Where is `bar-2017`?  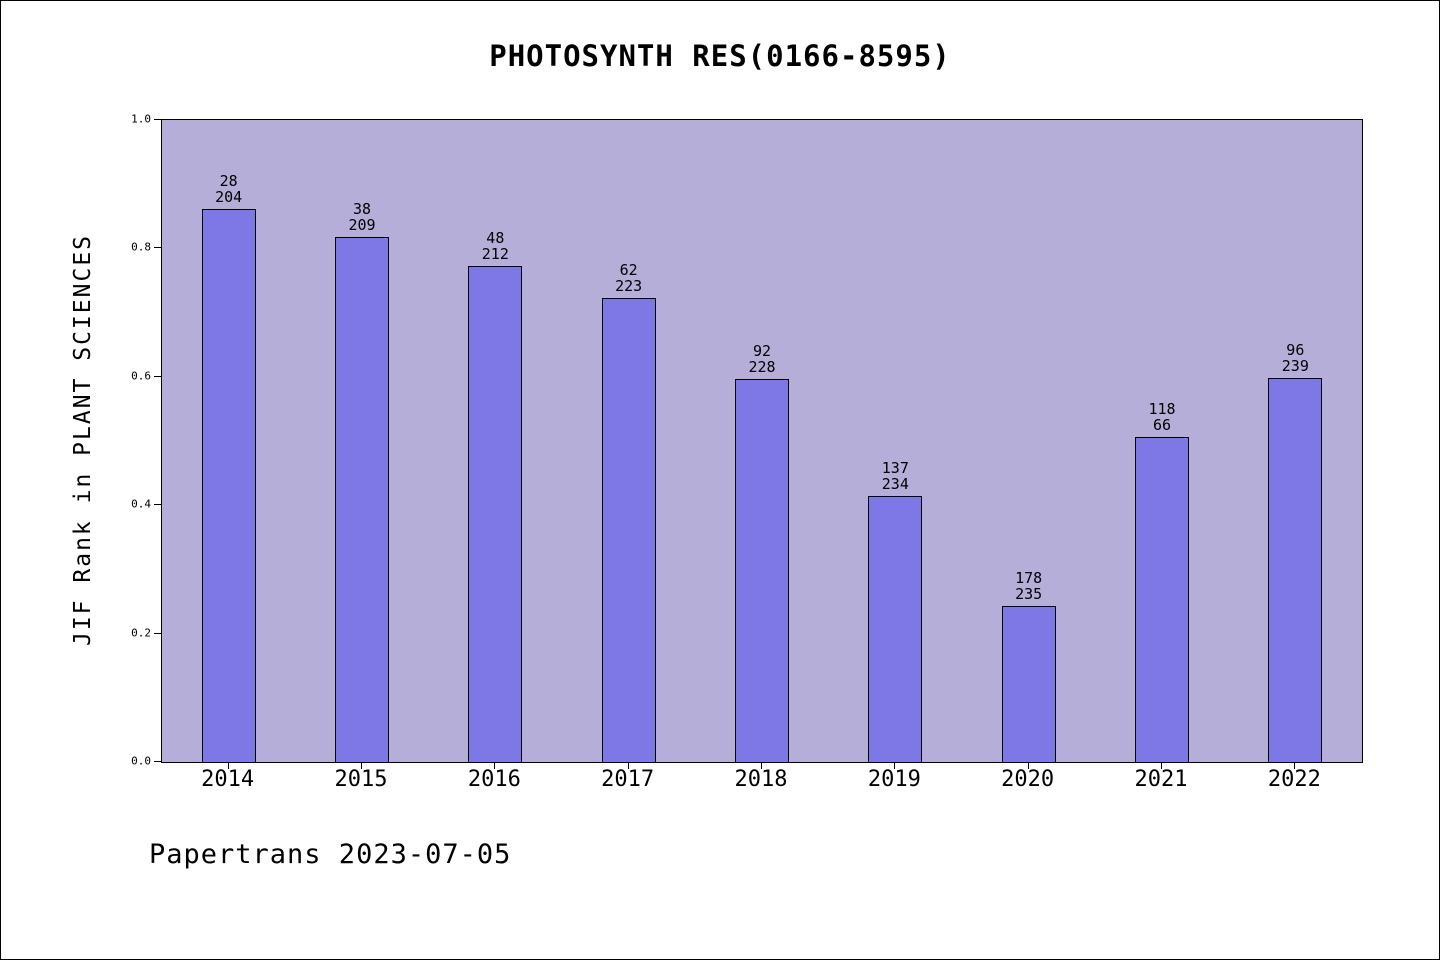
bar-2017 is located at coordinates (628, 530).